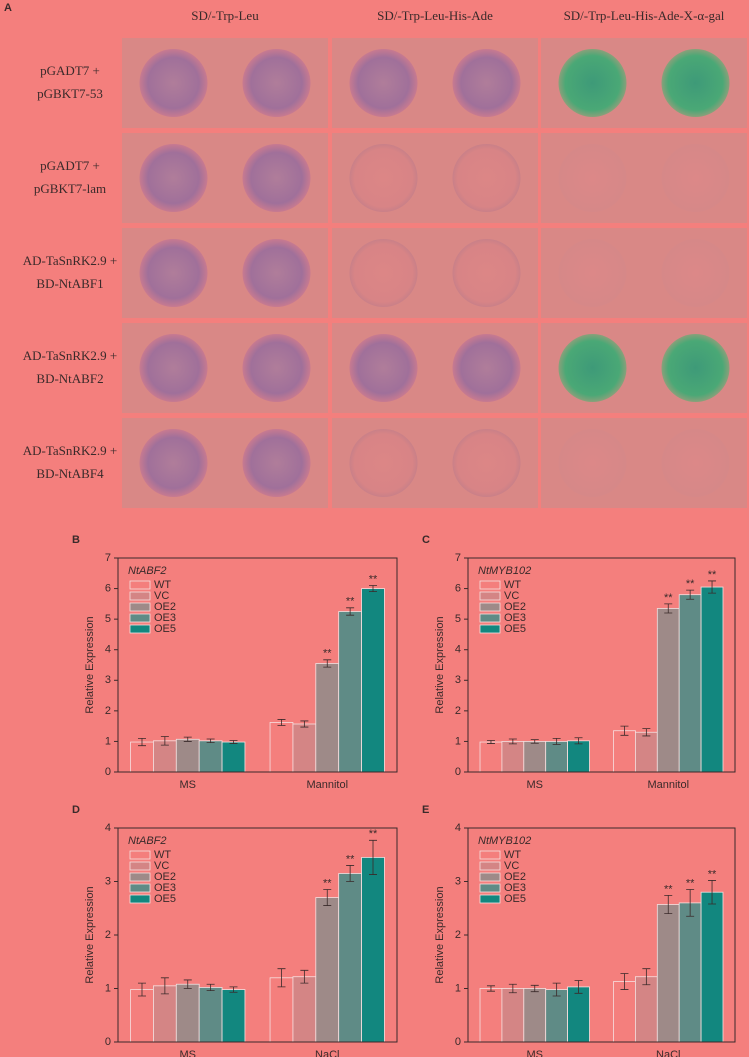 The height and width of the screenshot is (1057, 749). I want to click on row-label: pGADT7 +, so click(70, 70).